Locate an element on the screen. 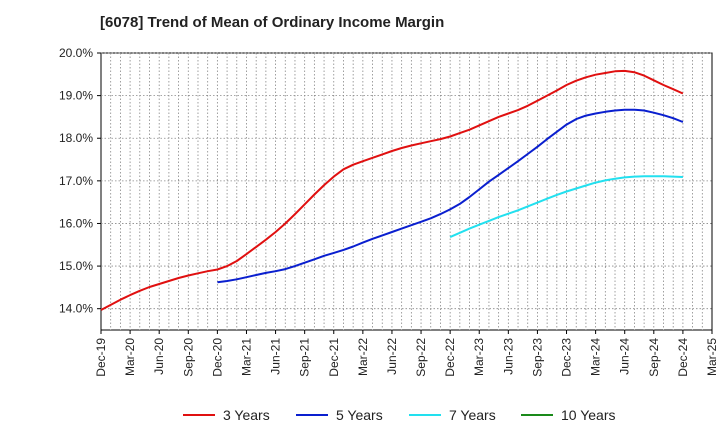 This screenshot has width=720, height=440. legend: 3 Years 5 Years 7 Years 10 Years is located at coordinates (399, 415).